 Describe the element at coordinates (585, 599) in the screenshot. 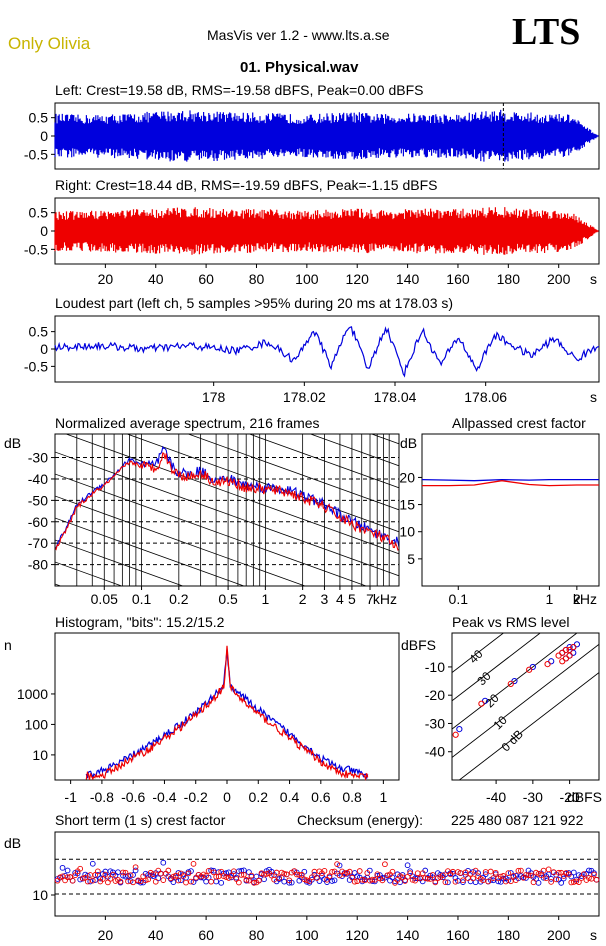

I see `allpass-xunit: kHz` at that location.